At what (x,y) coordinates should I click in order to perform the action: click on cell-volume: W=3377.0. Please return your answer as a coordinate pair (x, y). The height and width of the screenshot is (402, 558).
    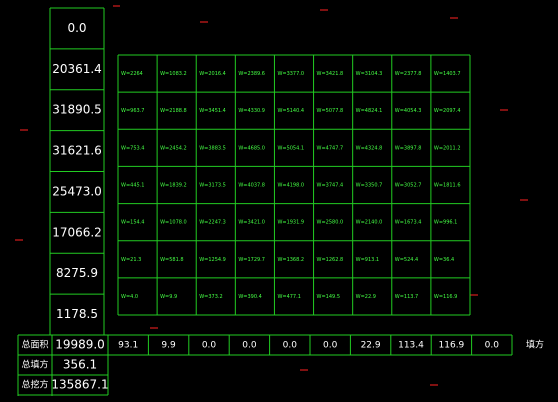
    Looking at the image, I should click on (290, 74).